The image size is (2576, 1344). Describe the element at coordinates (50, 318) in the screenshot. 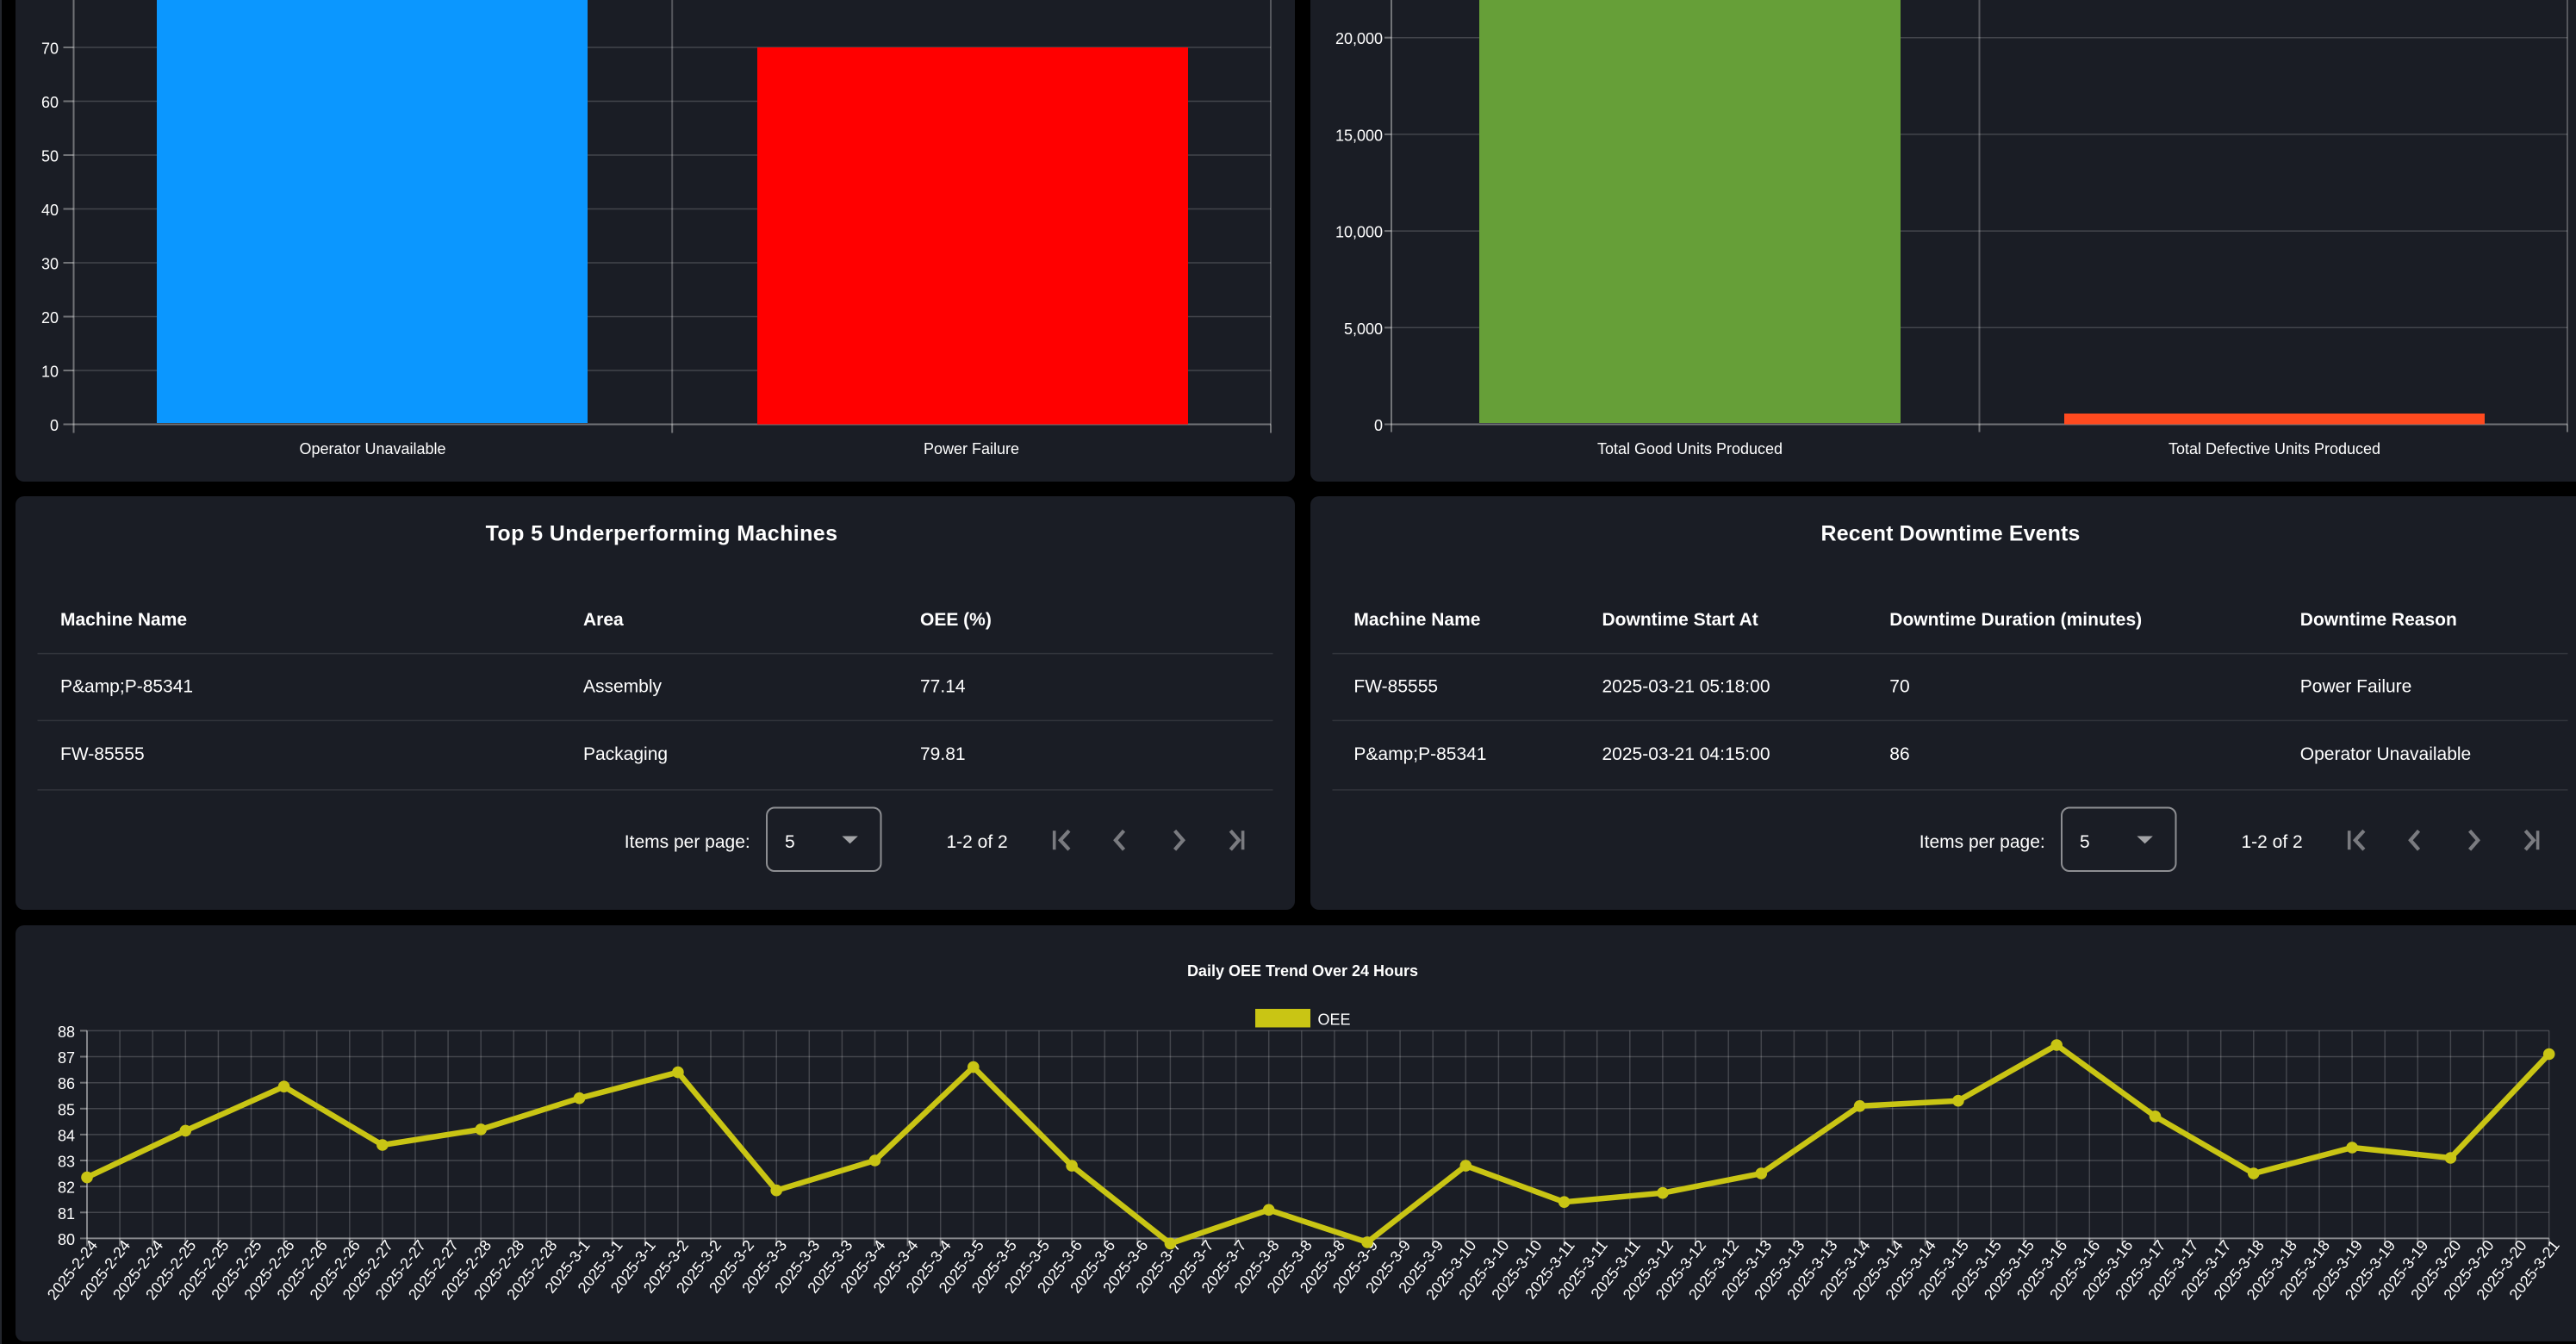

I see `svg-text: 20` at that location.